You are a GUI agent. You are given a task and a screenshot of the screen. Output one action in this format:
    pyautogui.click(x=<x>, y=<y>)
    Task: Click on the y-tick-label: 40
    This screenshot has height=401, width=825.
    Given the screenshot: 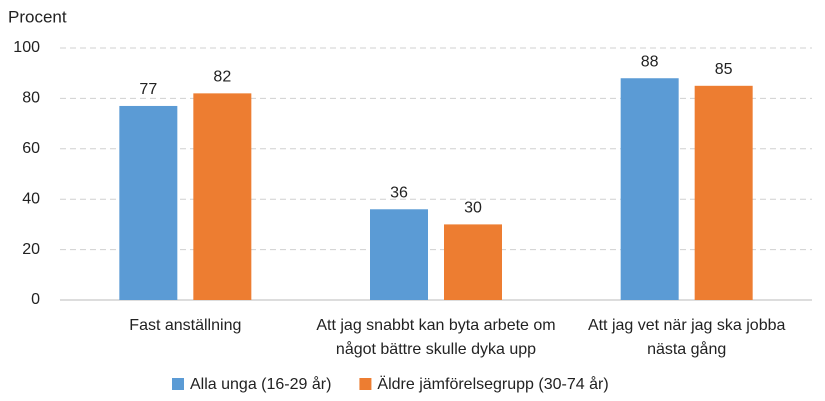 What is the action you would take?
    pyautogui.click(x=31, y=198)
    